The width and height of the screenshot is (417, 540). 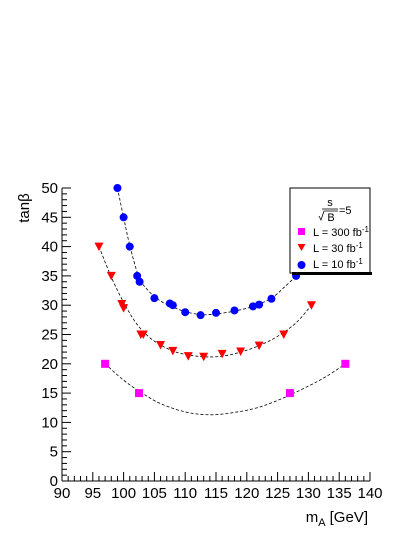 I want to click on x-tick-label: 105, so click(x=154, y=493).